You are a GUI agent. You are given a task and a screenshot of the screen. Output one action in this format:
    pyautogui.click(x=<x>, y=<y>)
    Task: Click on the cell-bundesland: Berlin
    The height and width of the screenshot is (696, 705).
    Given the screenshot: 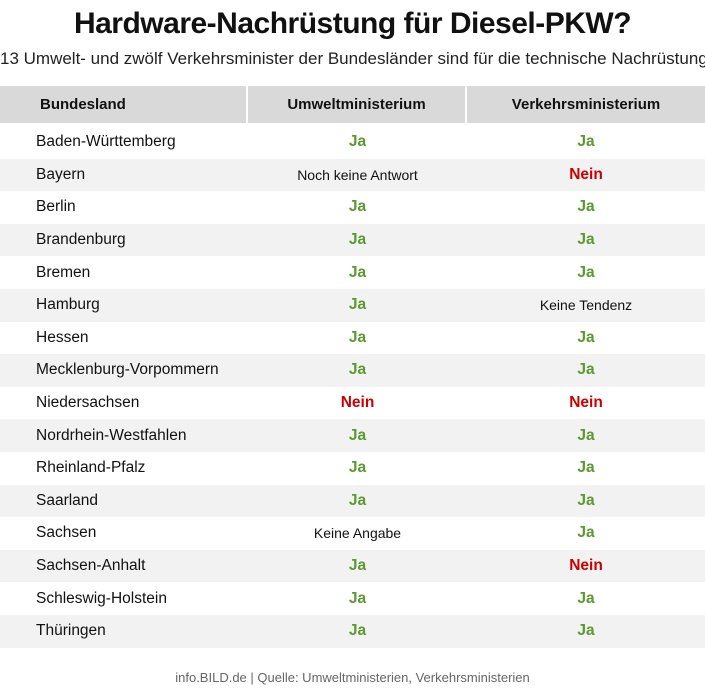 What is the action you would take?
    pyautogui.click(x=56, y=207)
    